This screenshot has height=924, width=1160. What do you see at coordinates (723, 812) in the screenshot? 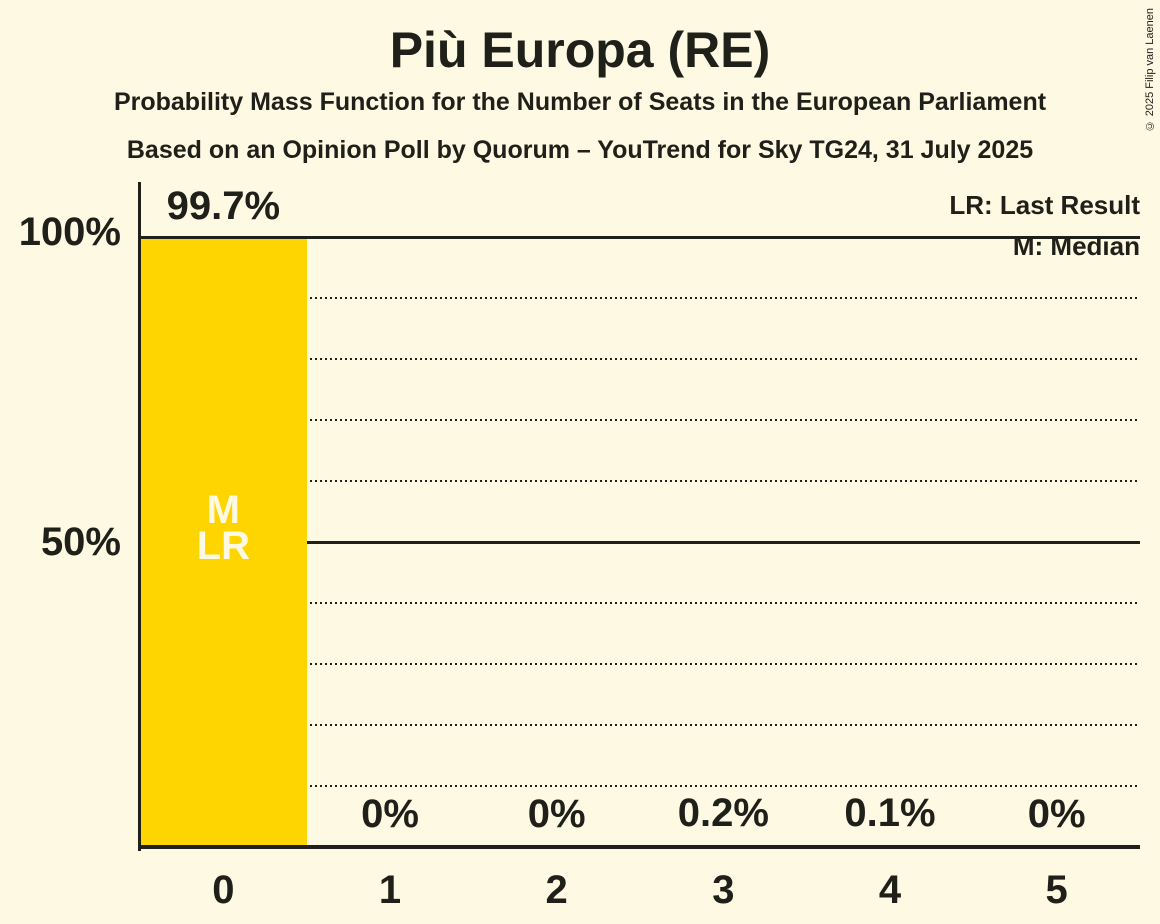
I see `value-label-seats-3: 0.2%` at bounding box center [723, 812].